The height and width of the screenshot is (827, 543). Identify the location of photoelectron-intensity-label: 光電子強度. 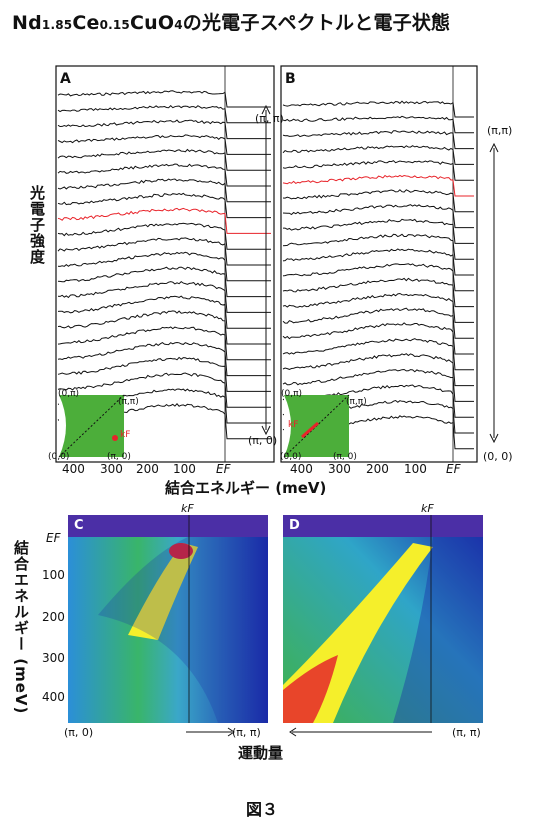
(37, 225).